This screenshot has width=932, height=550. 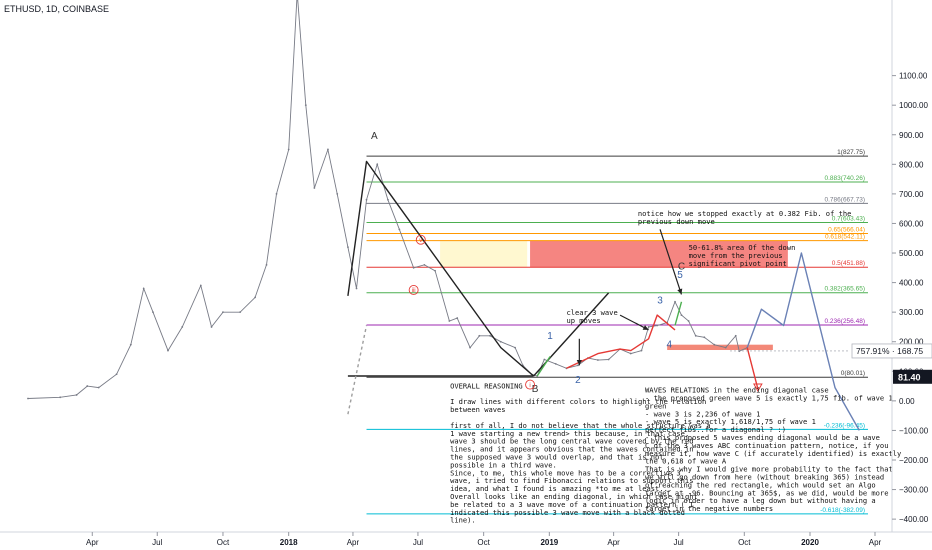 What do you see at coordinates (891, 351) in the screenshot?
I see `current-price-badge` at bounding box center [891, 351].